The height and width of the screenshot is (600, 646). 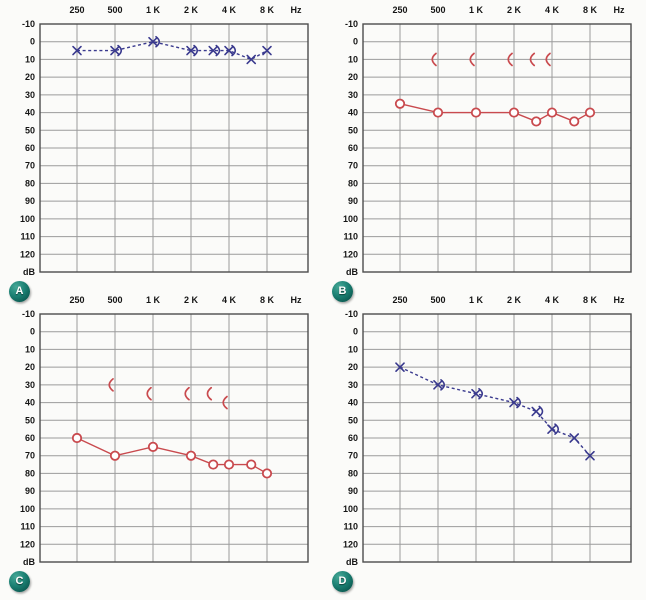 I want to click on panel-badge-a: A, so click(x=19, y=291).